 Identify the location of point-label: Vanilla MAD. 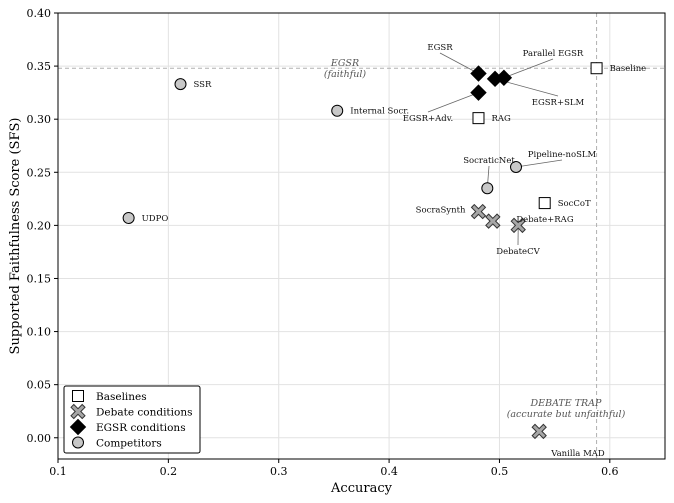
(577, 454).